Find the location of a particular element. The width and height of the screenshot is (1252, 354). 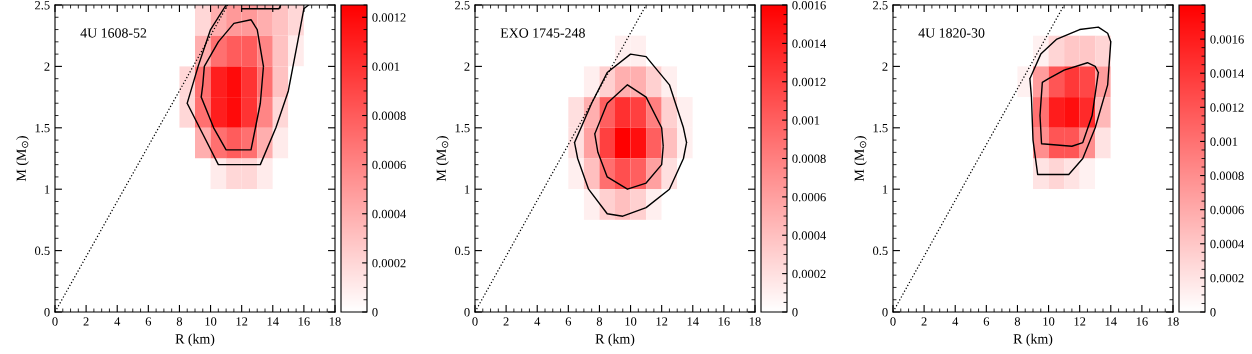

annotation: 4U 1820-30 is located at coordinates (951, 33).